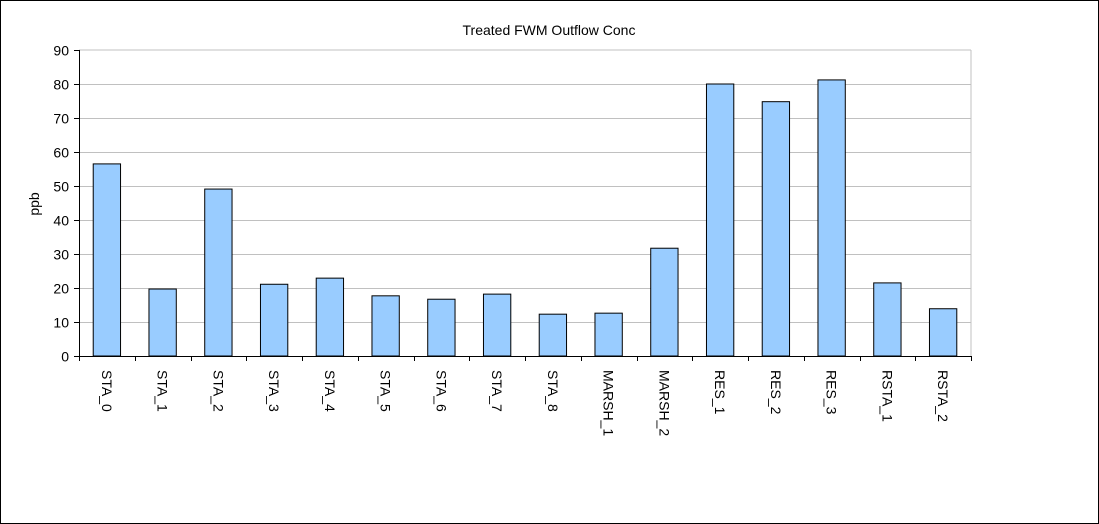  Describe the element at coordinates (61, 85) in the screenshot. I see `y-tick-label: 80` at that location.